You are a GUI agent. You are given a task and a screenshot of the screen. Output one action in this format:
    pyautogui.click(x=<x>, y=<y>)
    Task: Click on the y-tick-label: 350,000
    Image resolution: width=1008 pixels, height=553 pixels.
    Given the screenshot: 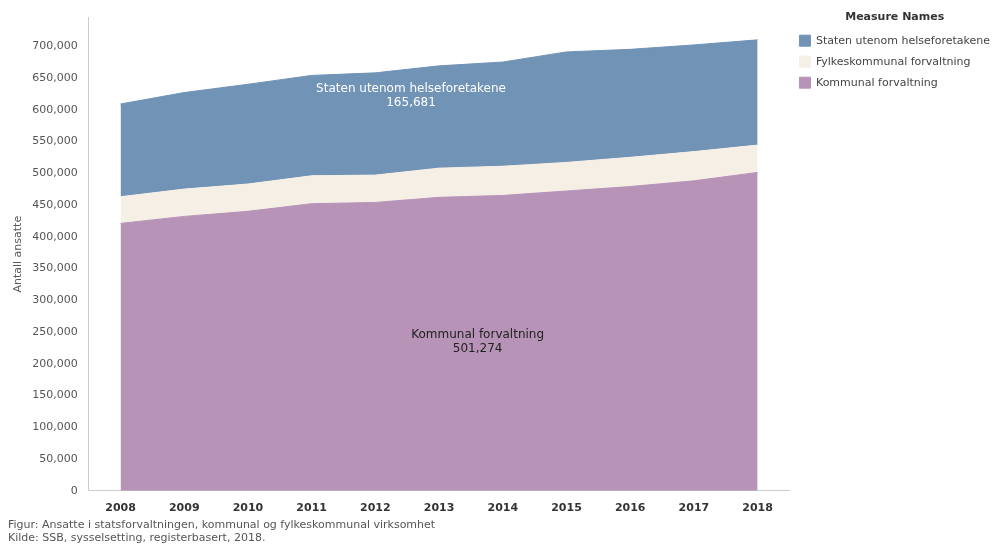 What is the action you would take?
    pyautogui.click(x=55, y=268)
    